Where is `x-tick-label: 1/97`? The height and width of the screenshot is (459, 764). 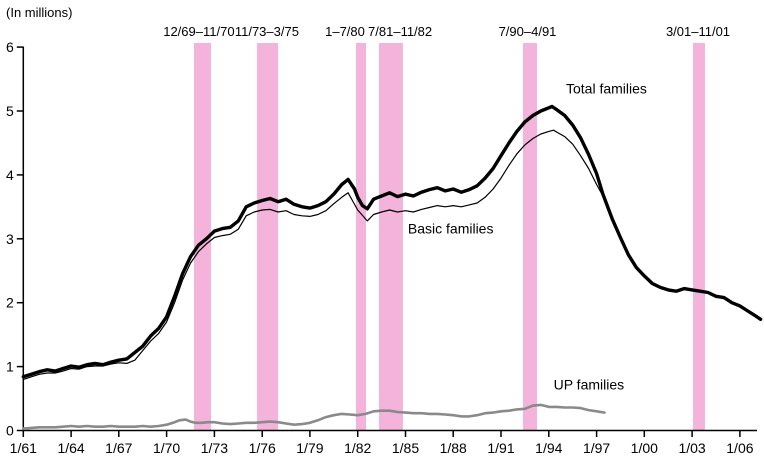 x-tick-label: 1/97 is located at coordinates (596, 448).